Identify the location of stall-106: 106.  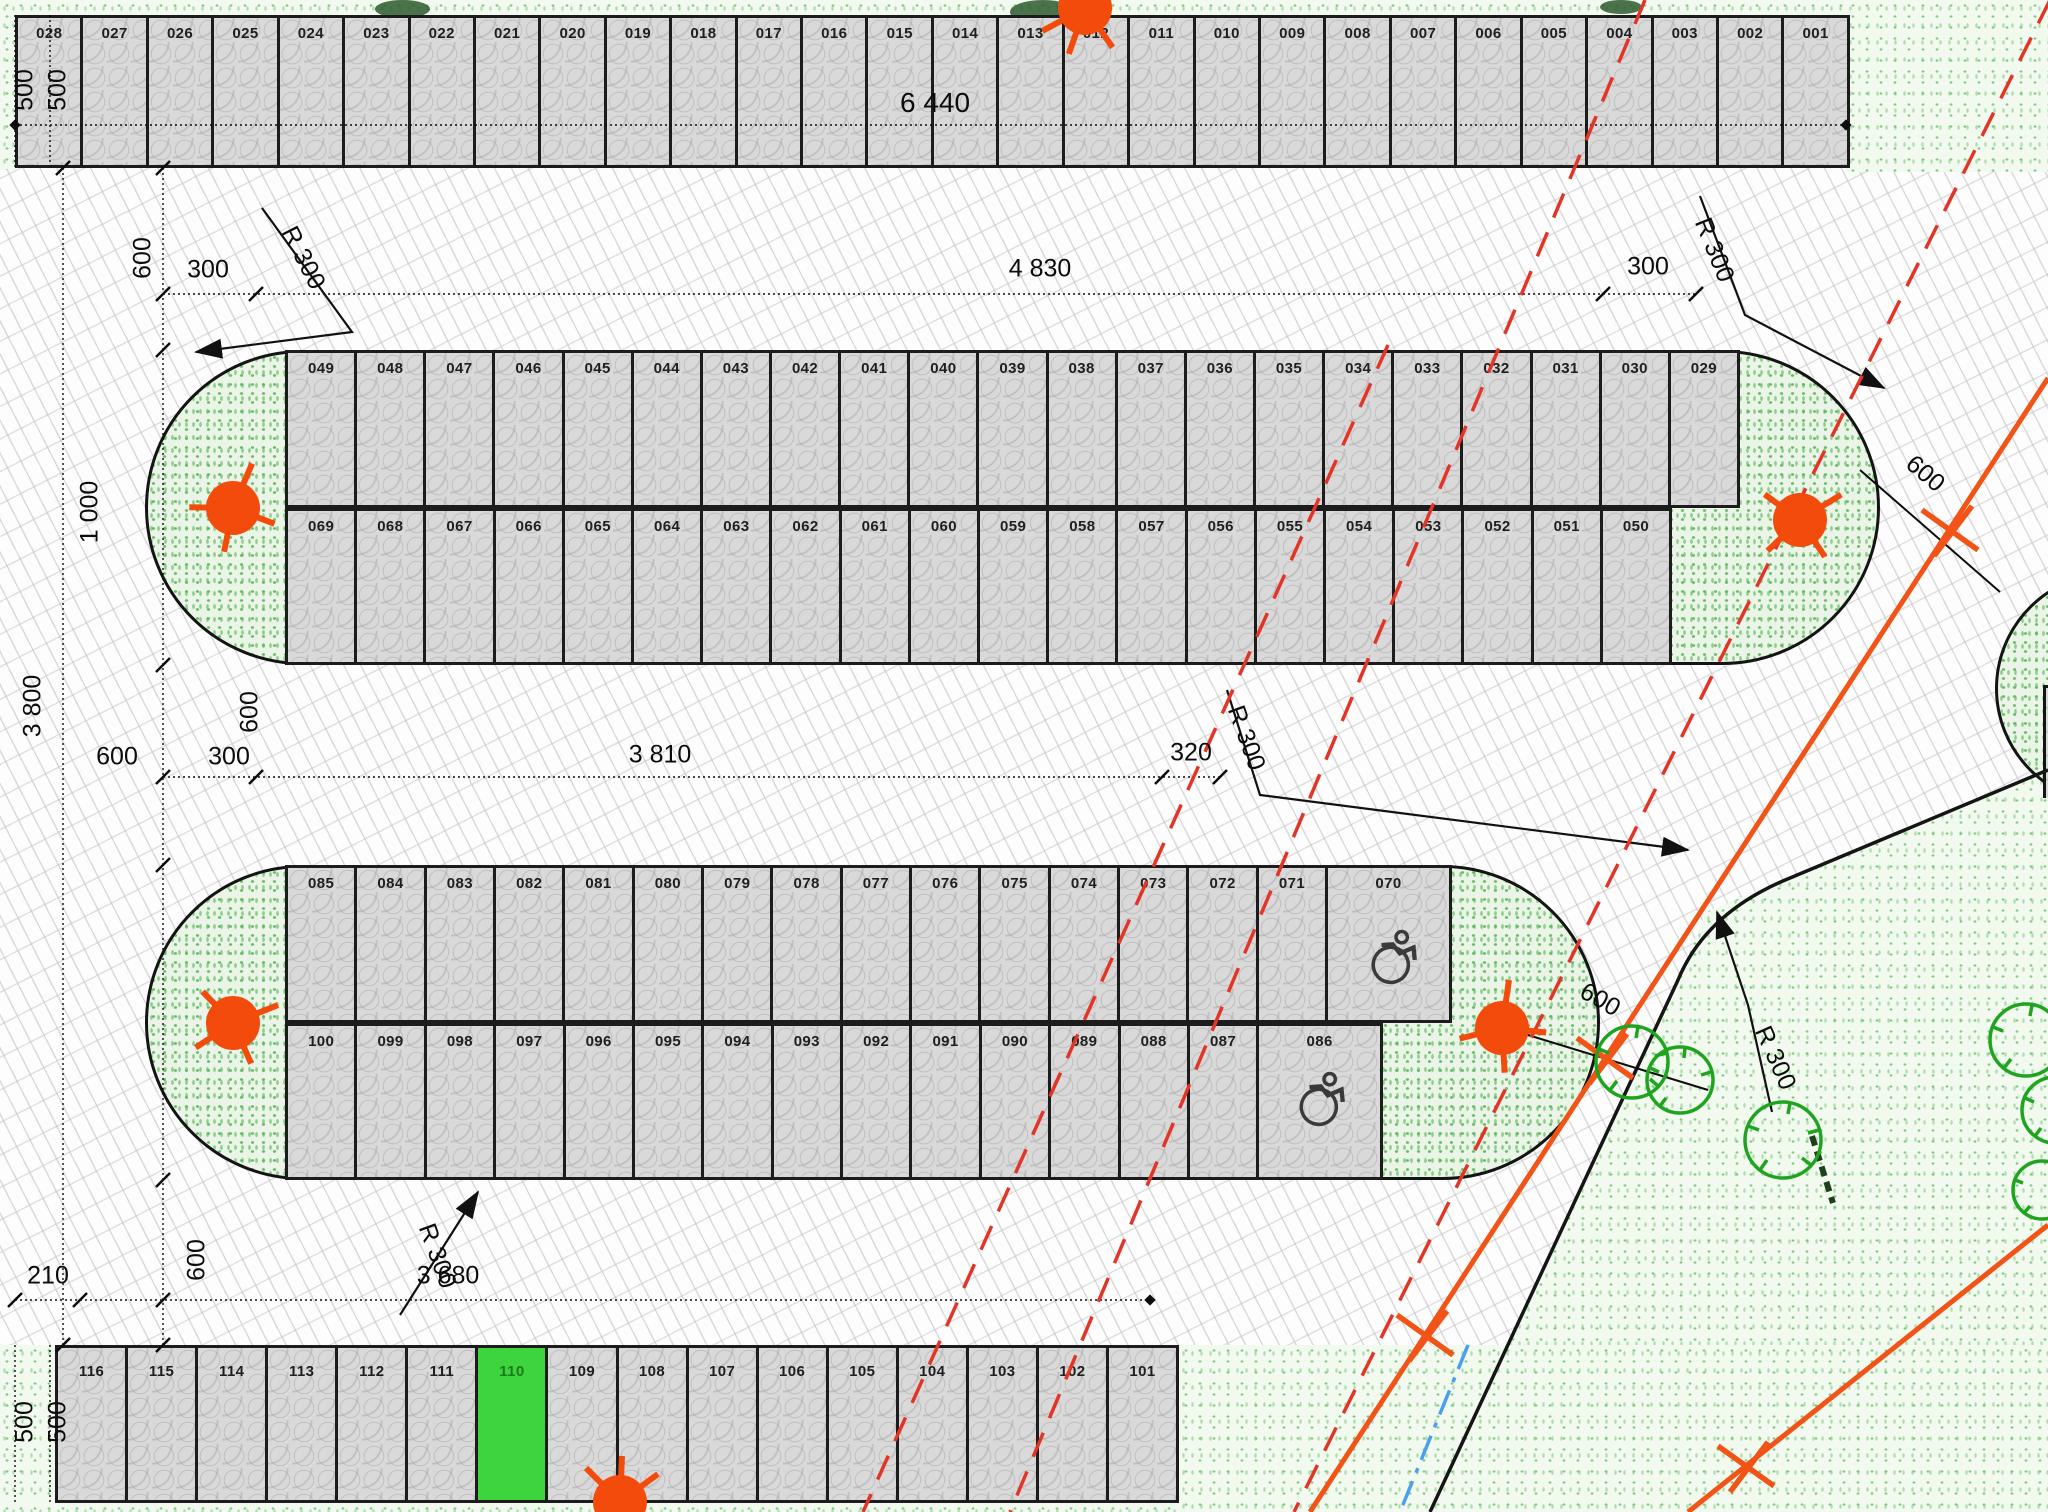
(790, 1424).